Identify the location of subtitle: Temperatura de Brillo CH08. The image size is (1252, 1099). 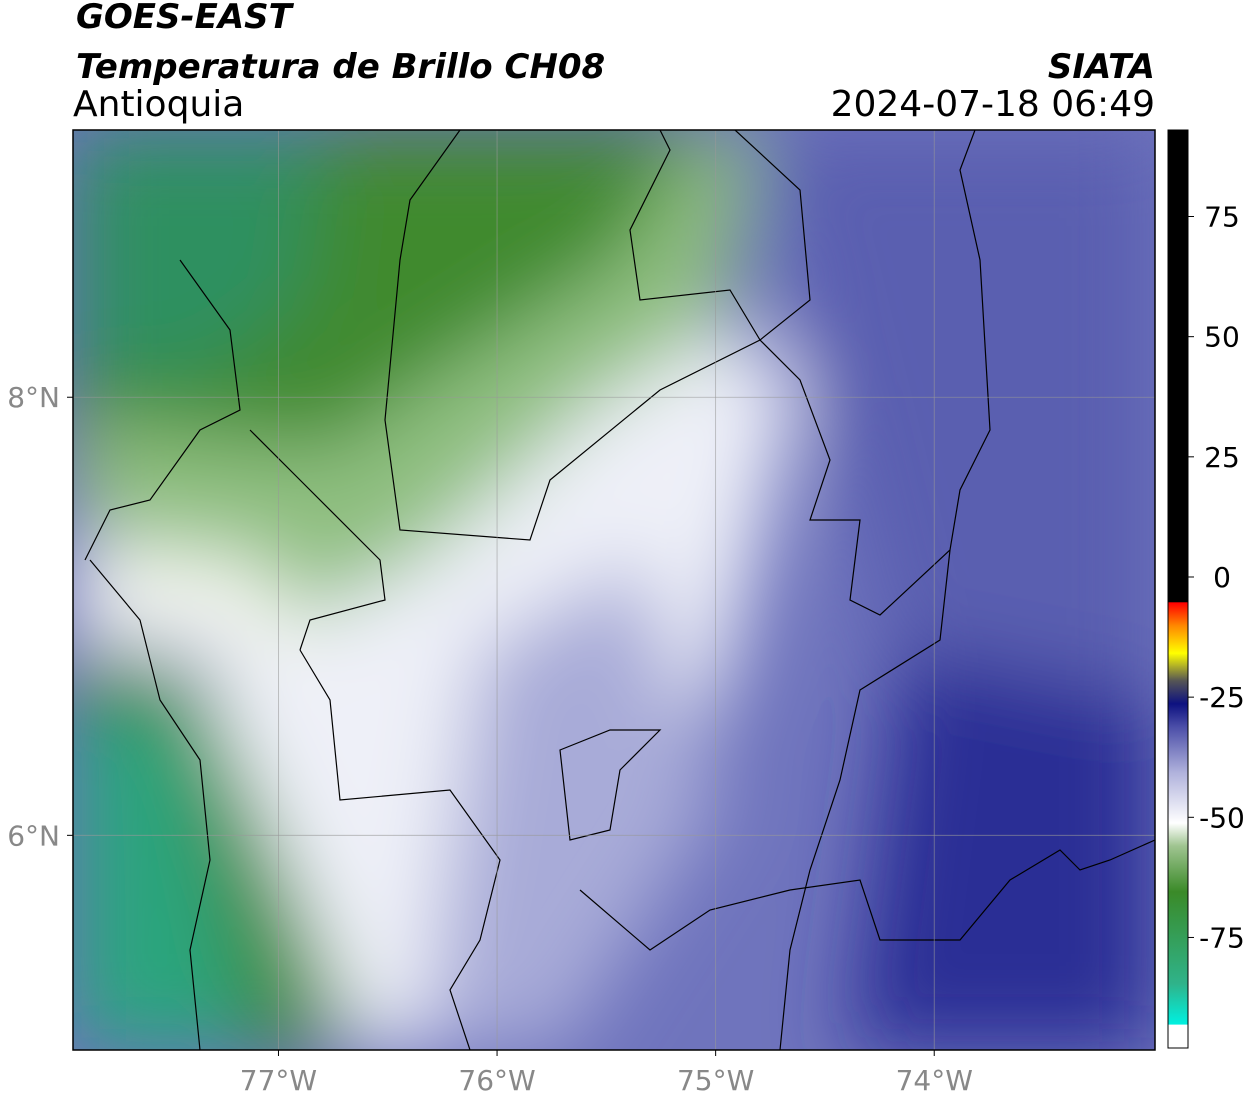
(340, 67).